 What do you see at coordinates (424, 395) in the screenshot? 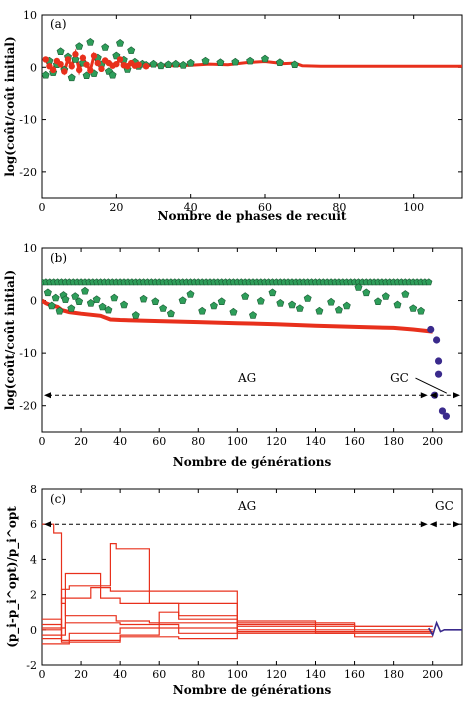
I see `arrow-head-divider-left` at bounding box center [424, 395].